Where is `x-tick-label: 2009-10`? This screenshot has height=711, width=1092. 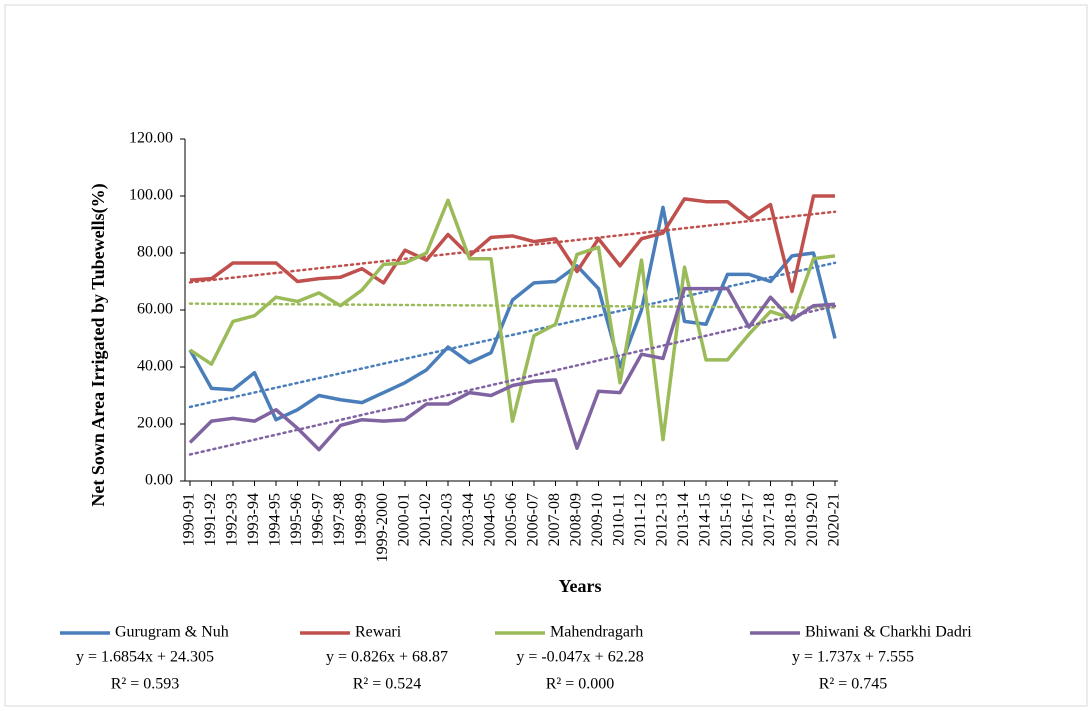
x-tick-label: 2009-10 is located at coordinates (597, 519).